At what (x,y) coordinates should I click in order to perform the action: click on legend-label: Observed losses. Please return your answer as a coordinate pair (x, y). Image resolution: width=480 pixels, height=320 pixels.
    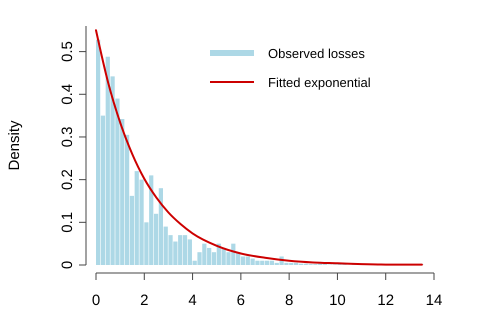
    Looking at the image, I should click on (317, 53).